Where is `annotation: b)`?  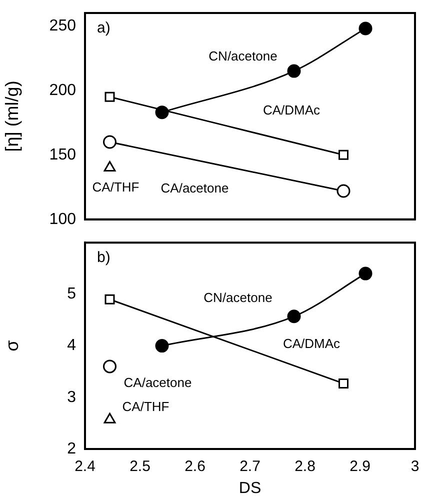
annotation: b) is located at coordinates (103, 257).